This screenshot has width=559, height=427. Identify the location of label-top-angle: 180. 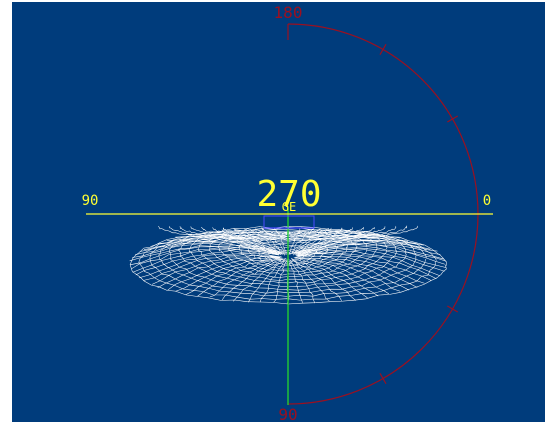
(288, 12).